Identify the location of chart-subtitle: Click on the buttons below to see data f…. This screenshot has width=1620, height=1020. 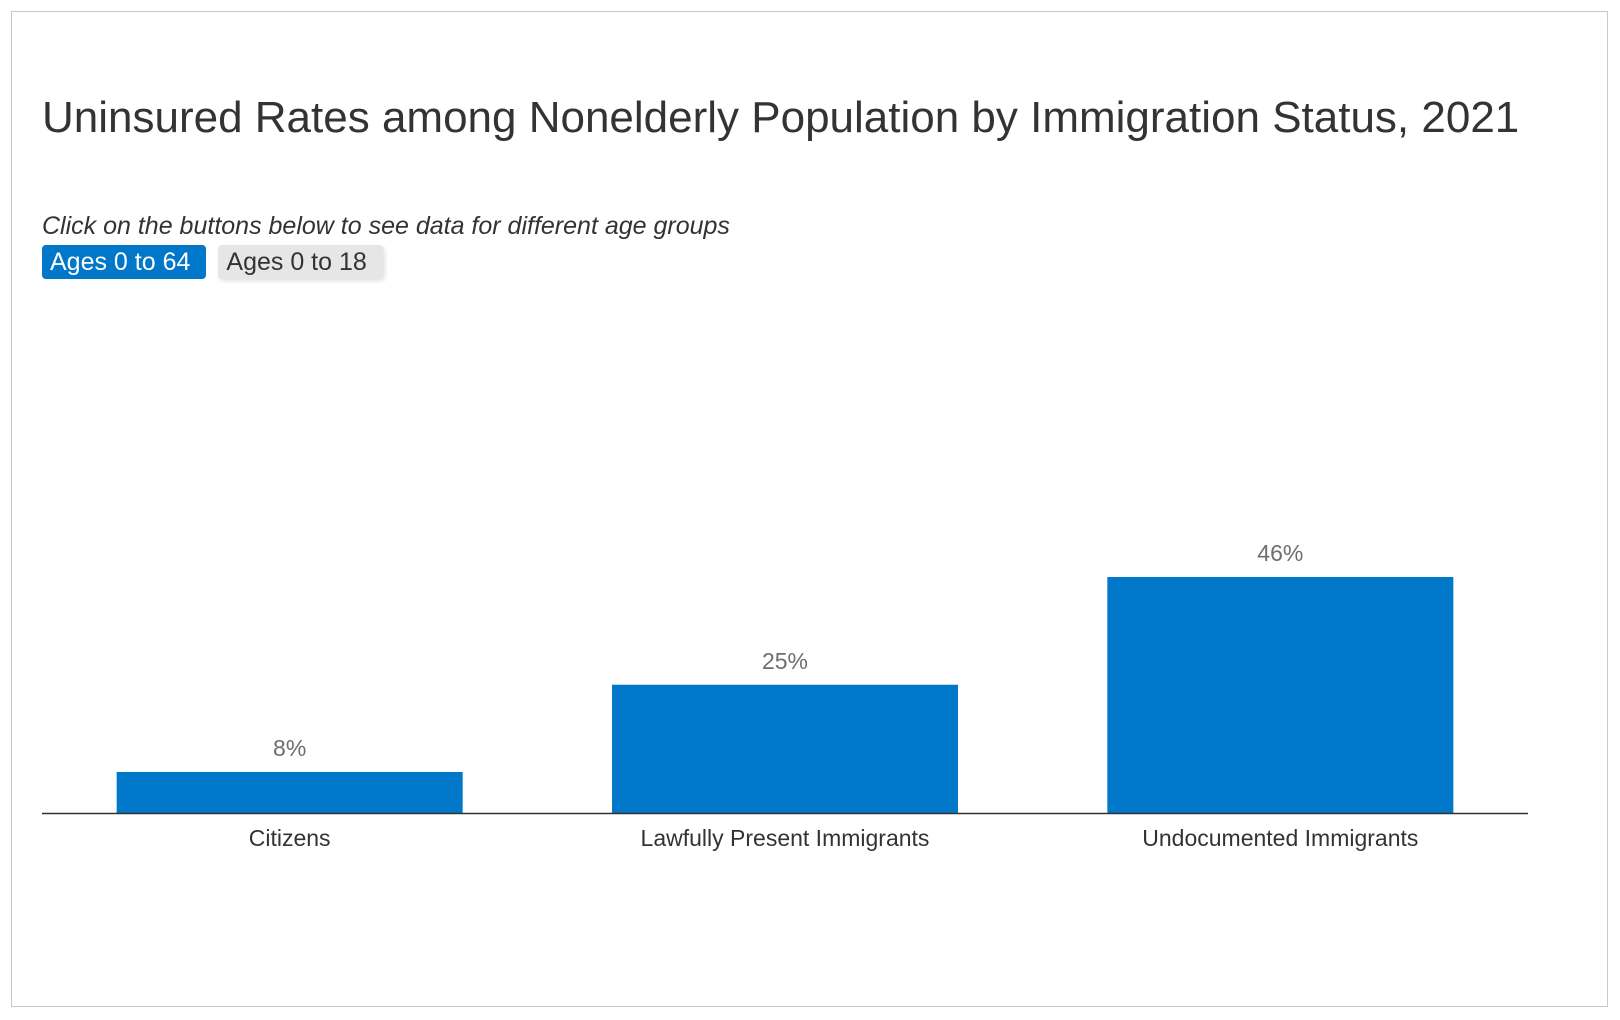
(386, 226).